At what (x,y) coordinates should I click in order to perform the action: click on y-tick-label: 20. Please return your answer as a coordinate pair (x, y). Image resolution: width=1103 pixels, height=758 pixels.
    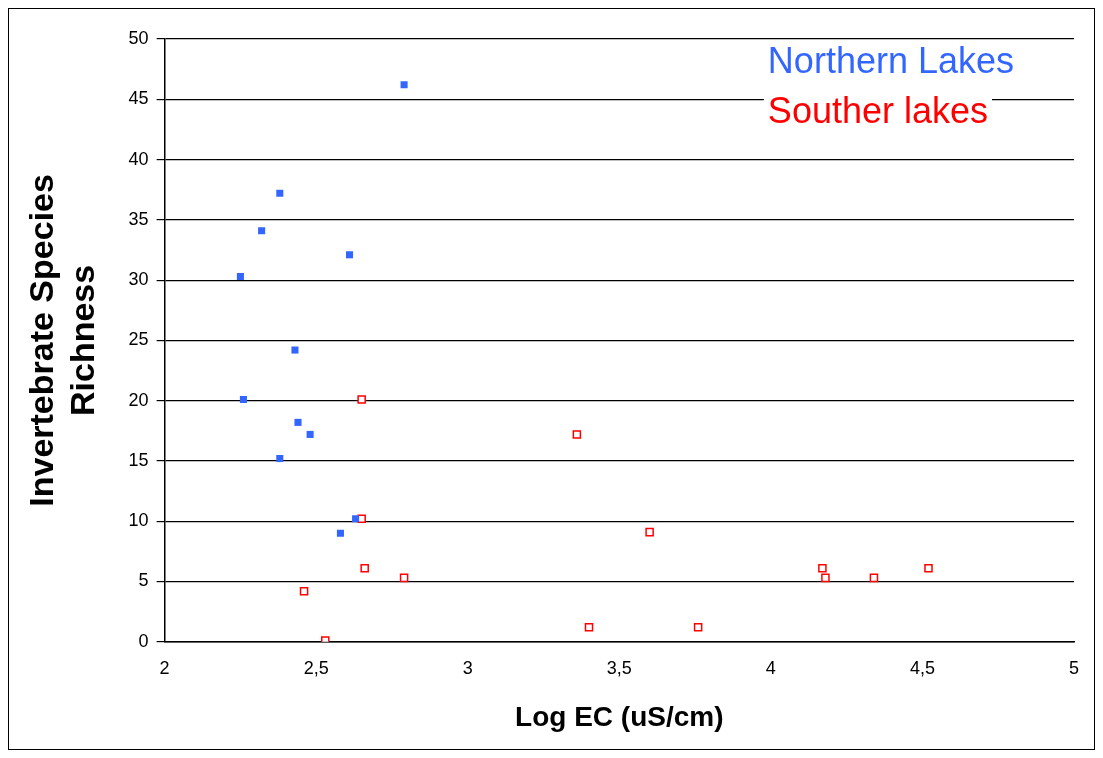
    Looking at the image, I should click on (138, 399).